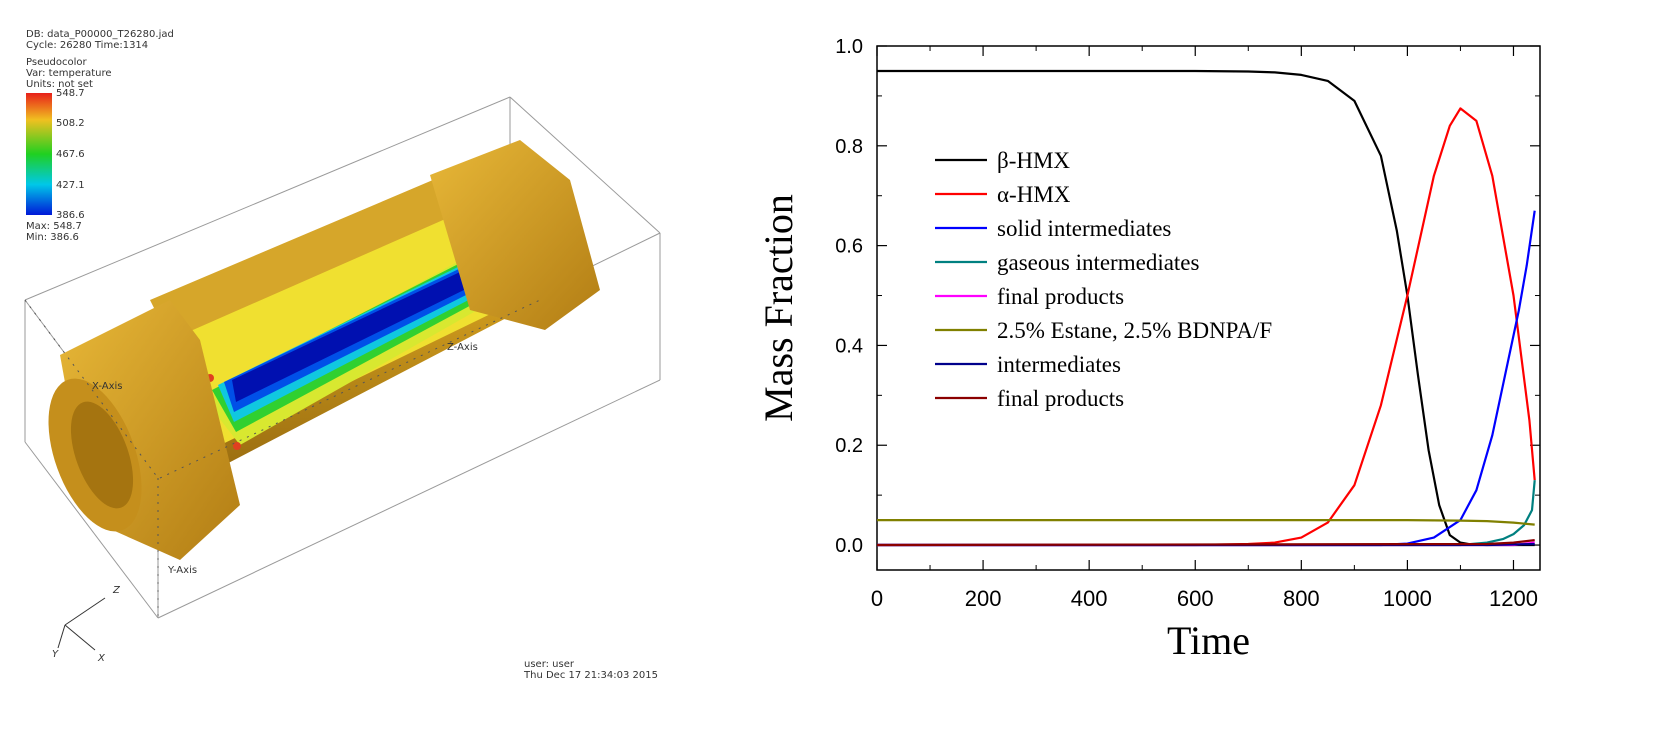  Describe the element at coordinates (1513, 598) in the screenshot. I see `x-tick-label: 1200` at that location.